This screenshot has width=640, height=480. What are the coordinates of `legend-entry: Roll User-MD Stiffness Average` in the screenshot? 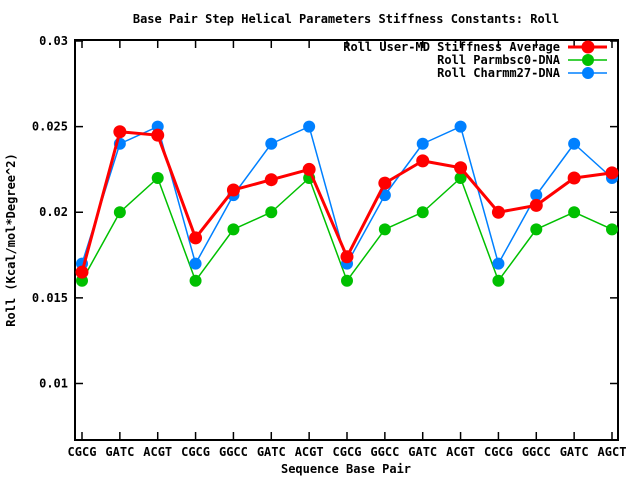 It's located at (475, 47).